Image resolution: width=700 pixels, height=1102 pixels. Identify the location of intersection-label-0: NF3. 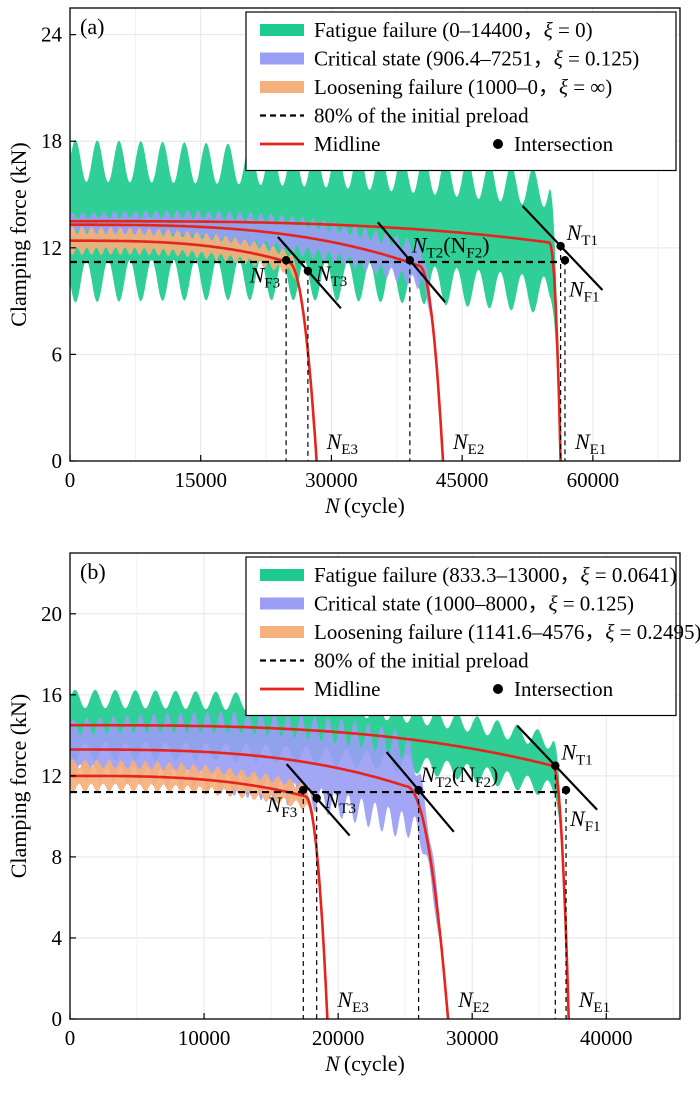
(265, 276).